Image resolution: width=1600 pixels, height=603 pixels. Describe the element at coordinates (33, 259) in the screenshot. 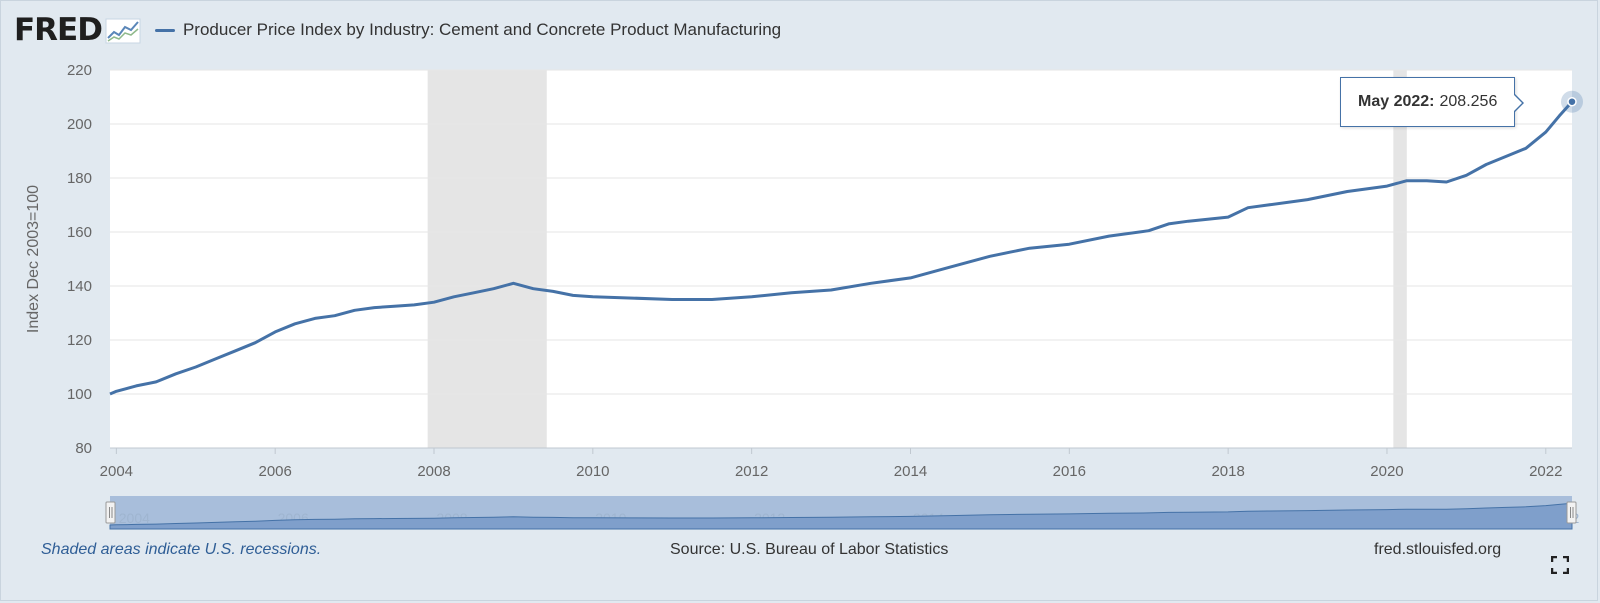

I see `y-axis-title: Index Dec 2003=100` at that location.